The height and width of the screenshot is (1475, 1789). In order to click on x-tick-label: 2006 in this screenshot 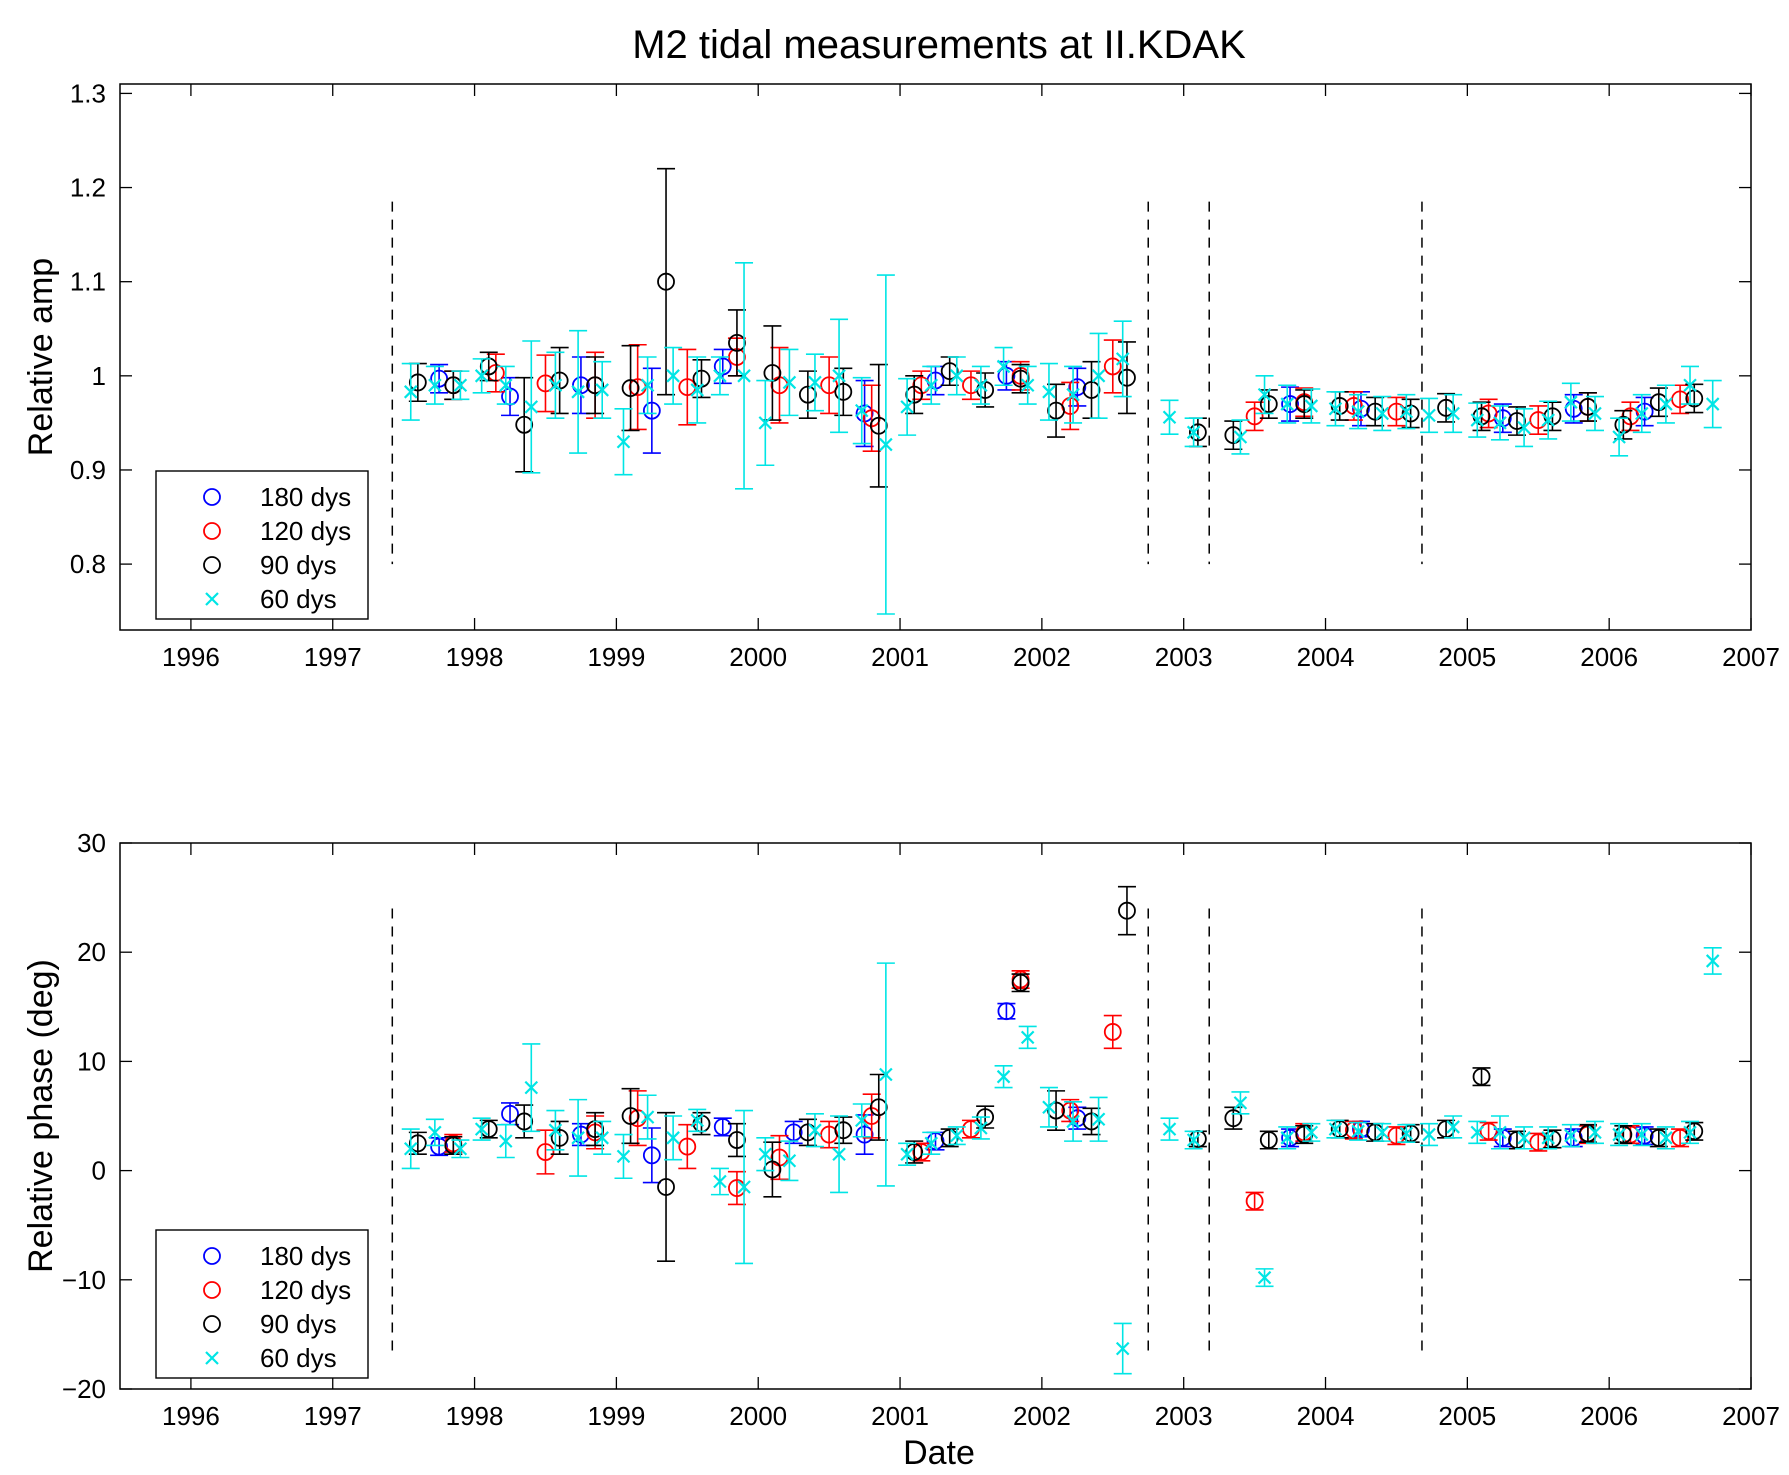, I will do `click(1609, 657)`.